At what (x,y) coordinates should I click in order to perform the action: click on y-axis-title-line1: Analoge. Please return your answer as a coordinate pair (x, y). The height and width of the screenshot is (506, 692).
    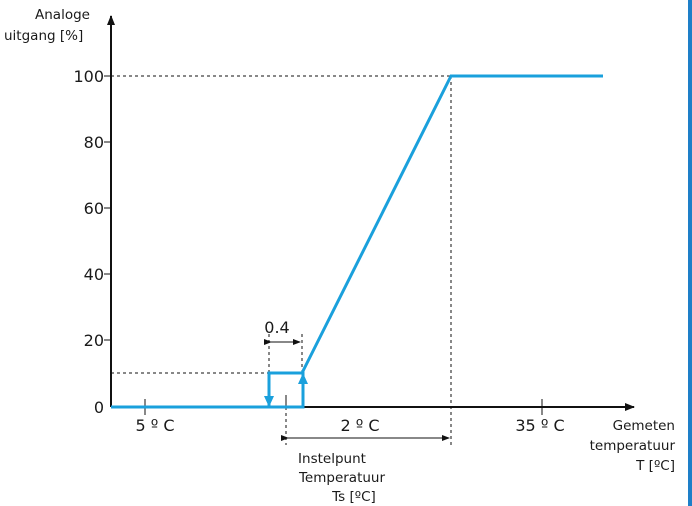
    Looking at the image, I should click on (62, 15).